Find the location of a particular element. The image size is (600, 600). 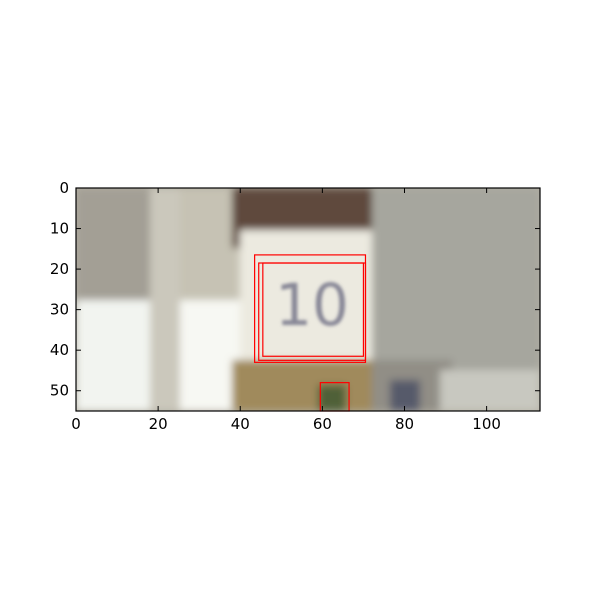

x-tick-label: 60 is located at coordinates (322, 424).